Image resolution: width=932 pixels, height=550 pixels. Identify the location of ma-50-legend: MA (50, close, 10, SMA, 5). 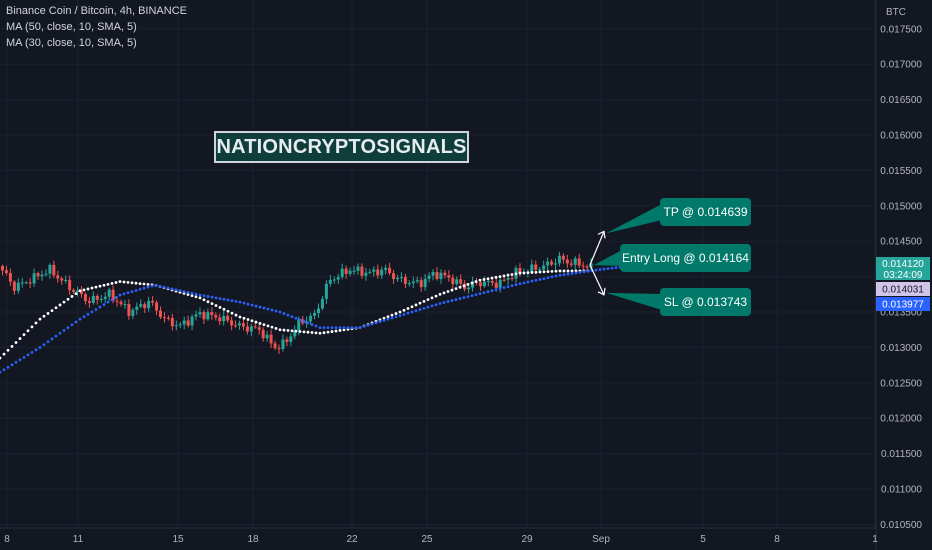
(71, 27).